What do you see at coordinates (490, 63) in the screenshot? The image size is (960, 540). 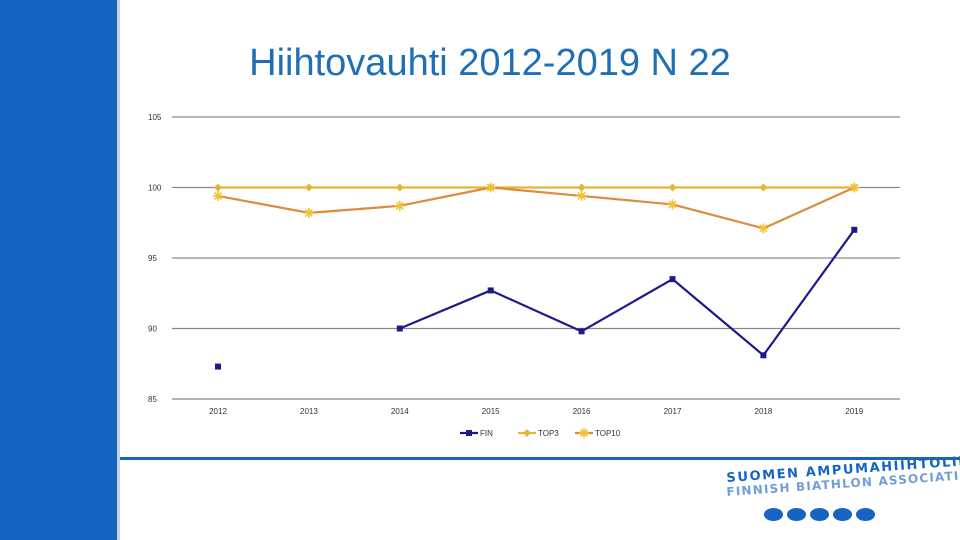 I see `slide-title: Hiihtovauhti 2012-2019 N 22` at bounding box center [490, 63].